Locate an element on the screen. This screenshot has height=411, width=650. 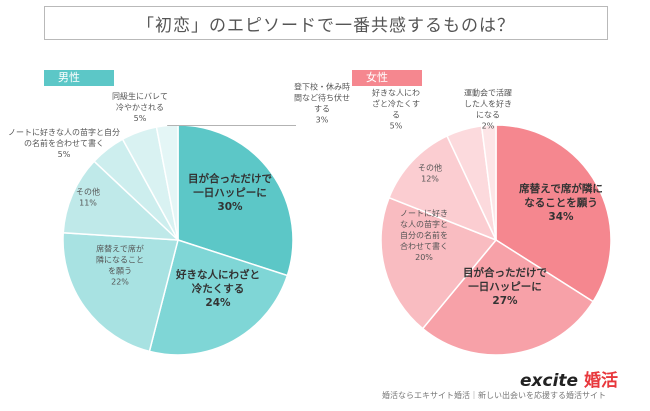
male-slice-label-4: ノートに好きな人の苗字と自分の名前を合わせて書く 5% is located at coordinates (64, 143).